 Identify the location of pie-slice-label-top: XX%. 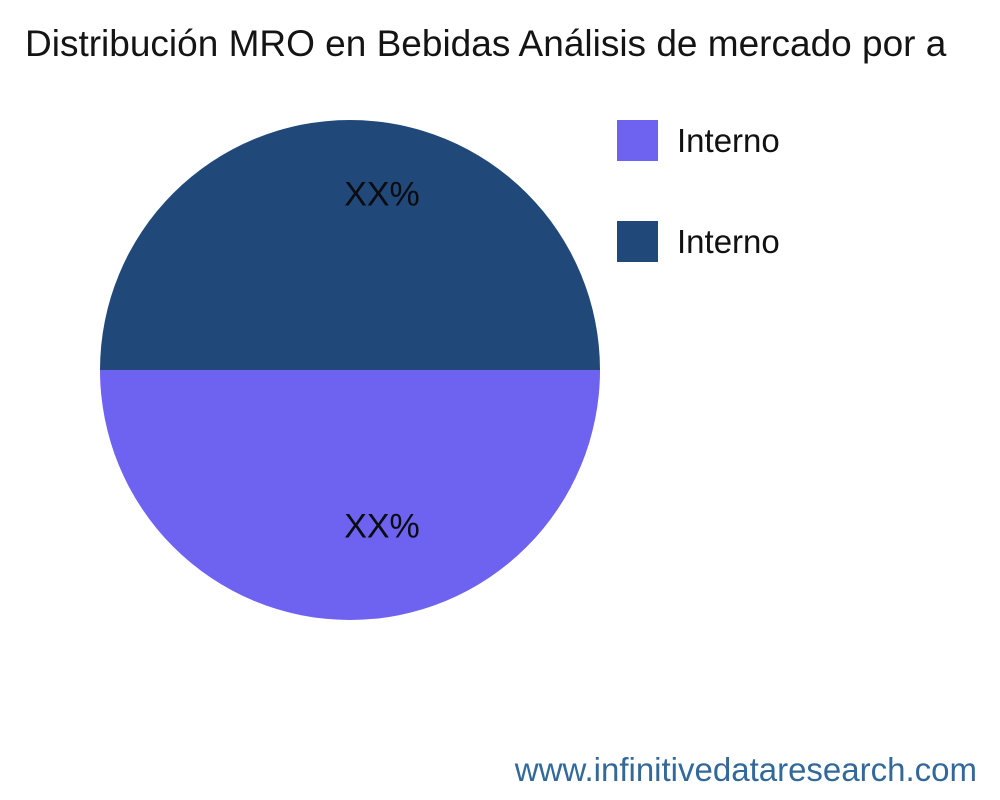
(382, 194).